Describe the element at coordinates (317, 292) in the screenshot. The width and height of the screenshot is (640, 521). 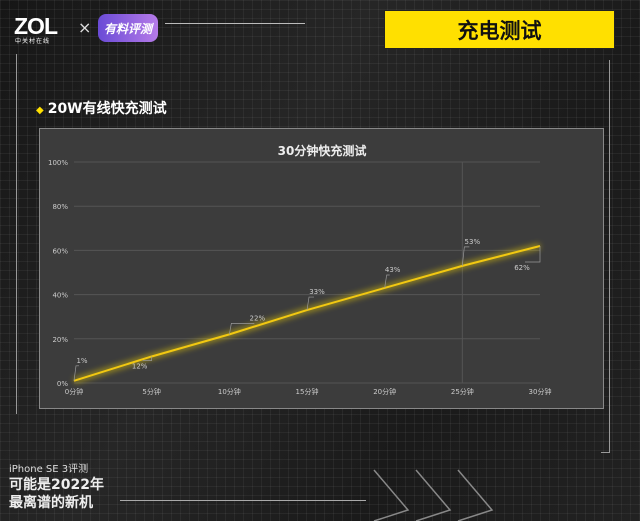
I see `data-label: 33%` at that location.